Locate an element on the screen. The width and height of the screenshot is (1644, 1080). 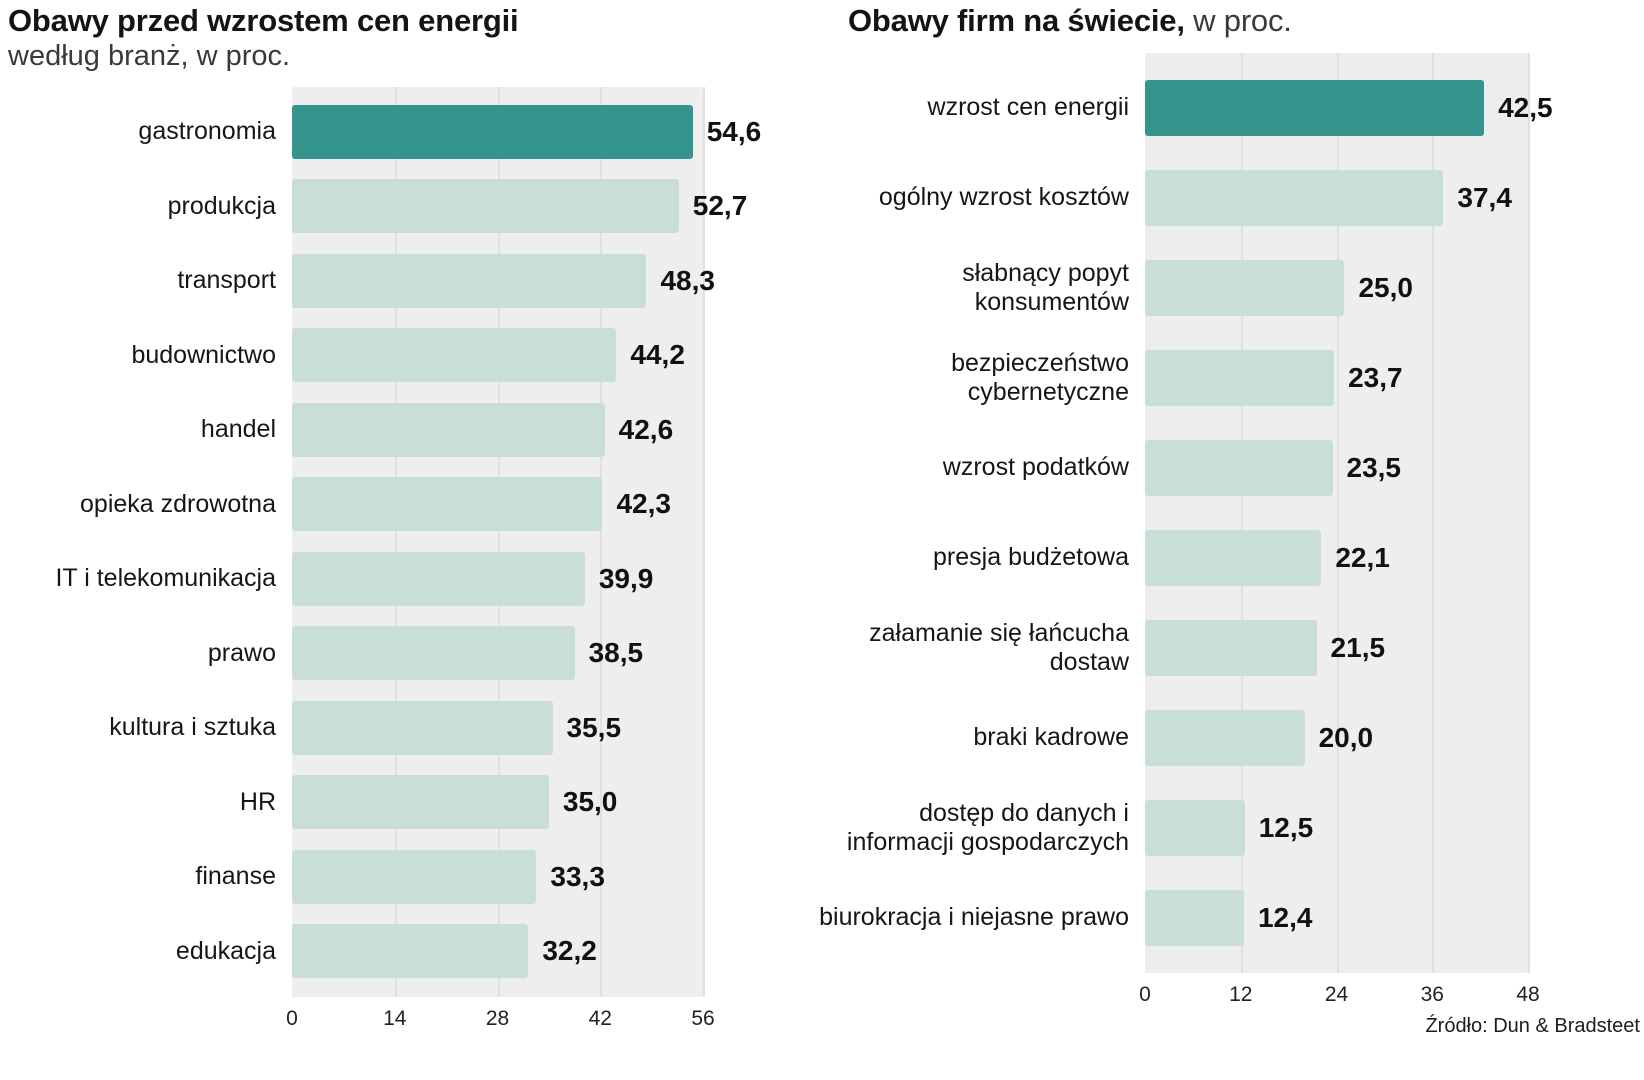
category-label: finanse is located at coordinates (235, 876).